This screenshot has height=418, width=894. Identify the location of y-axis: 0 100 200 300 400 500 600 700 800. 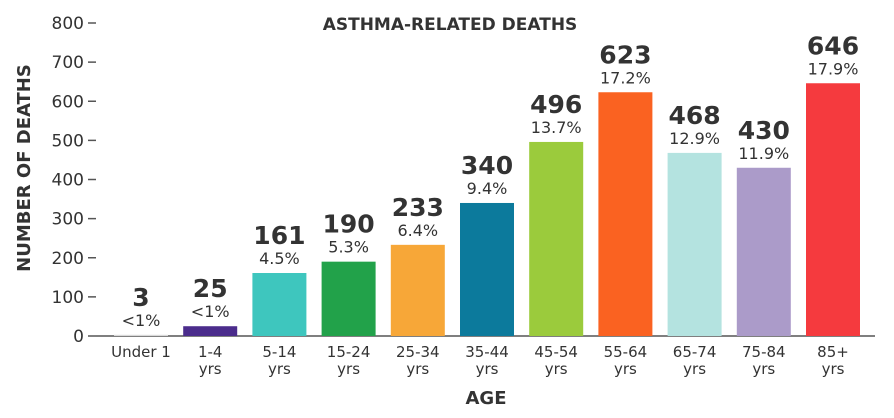
(74, 180).